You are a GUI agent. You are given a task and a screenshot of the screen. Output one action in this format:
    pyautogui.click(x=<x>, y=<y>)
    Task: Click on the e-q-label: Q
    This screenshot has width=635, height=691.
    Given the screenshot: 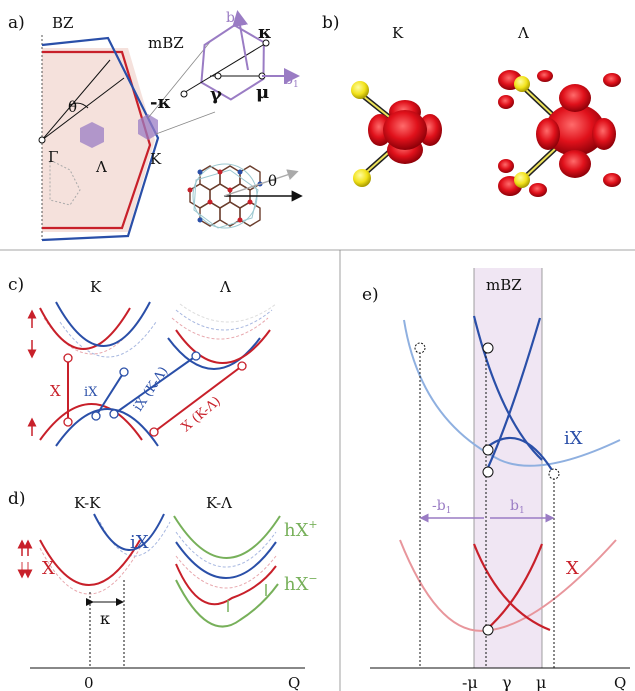 What is the action you would take?
    pyautogui.click(x=620, y=682)
    